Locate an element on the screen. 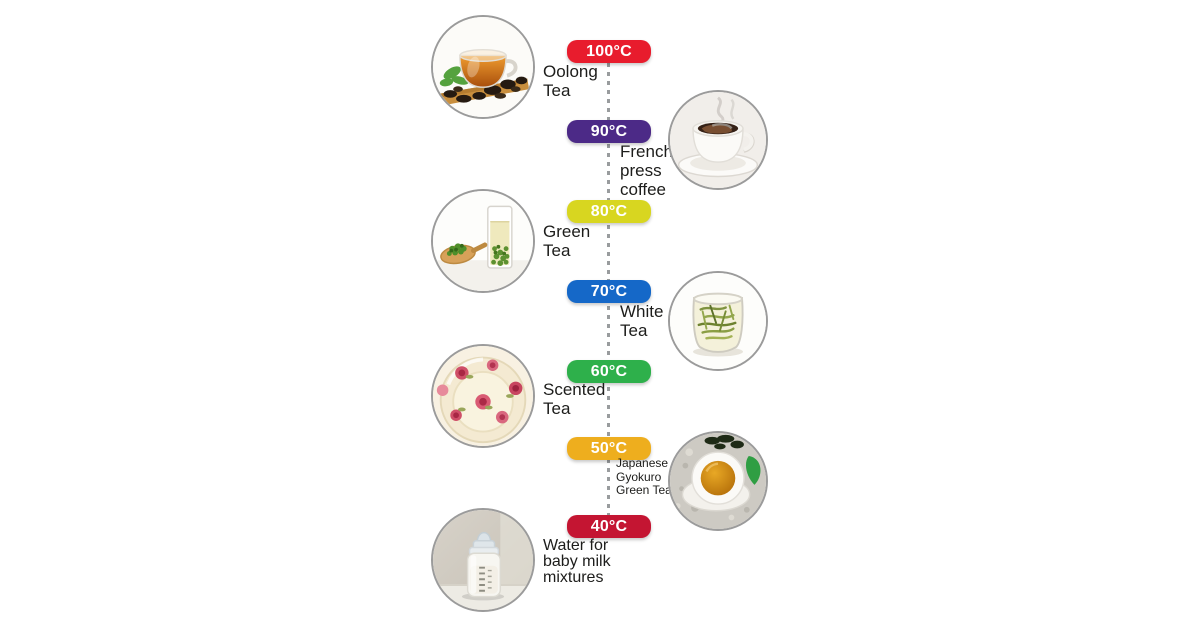 This screenshot has width=1200, height=630. white-tea-photo is located at coordinates (718, 321).